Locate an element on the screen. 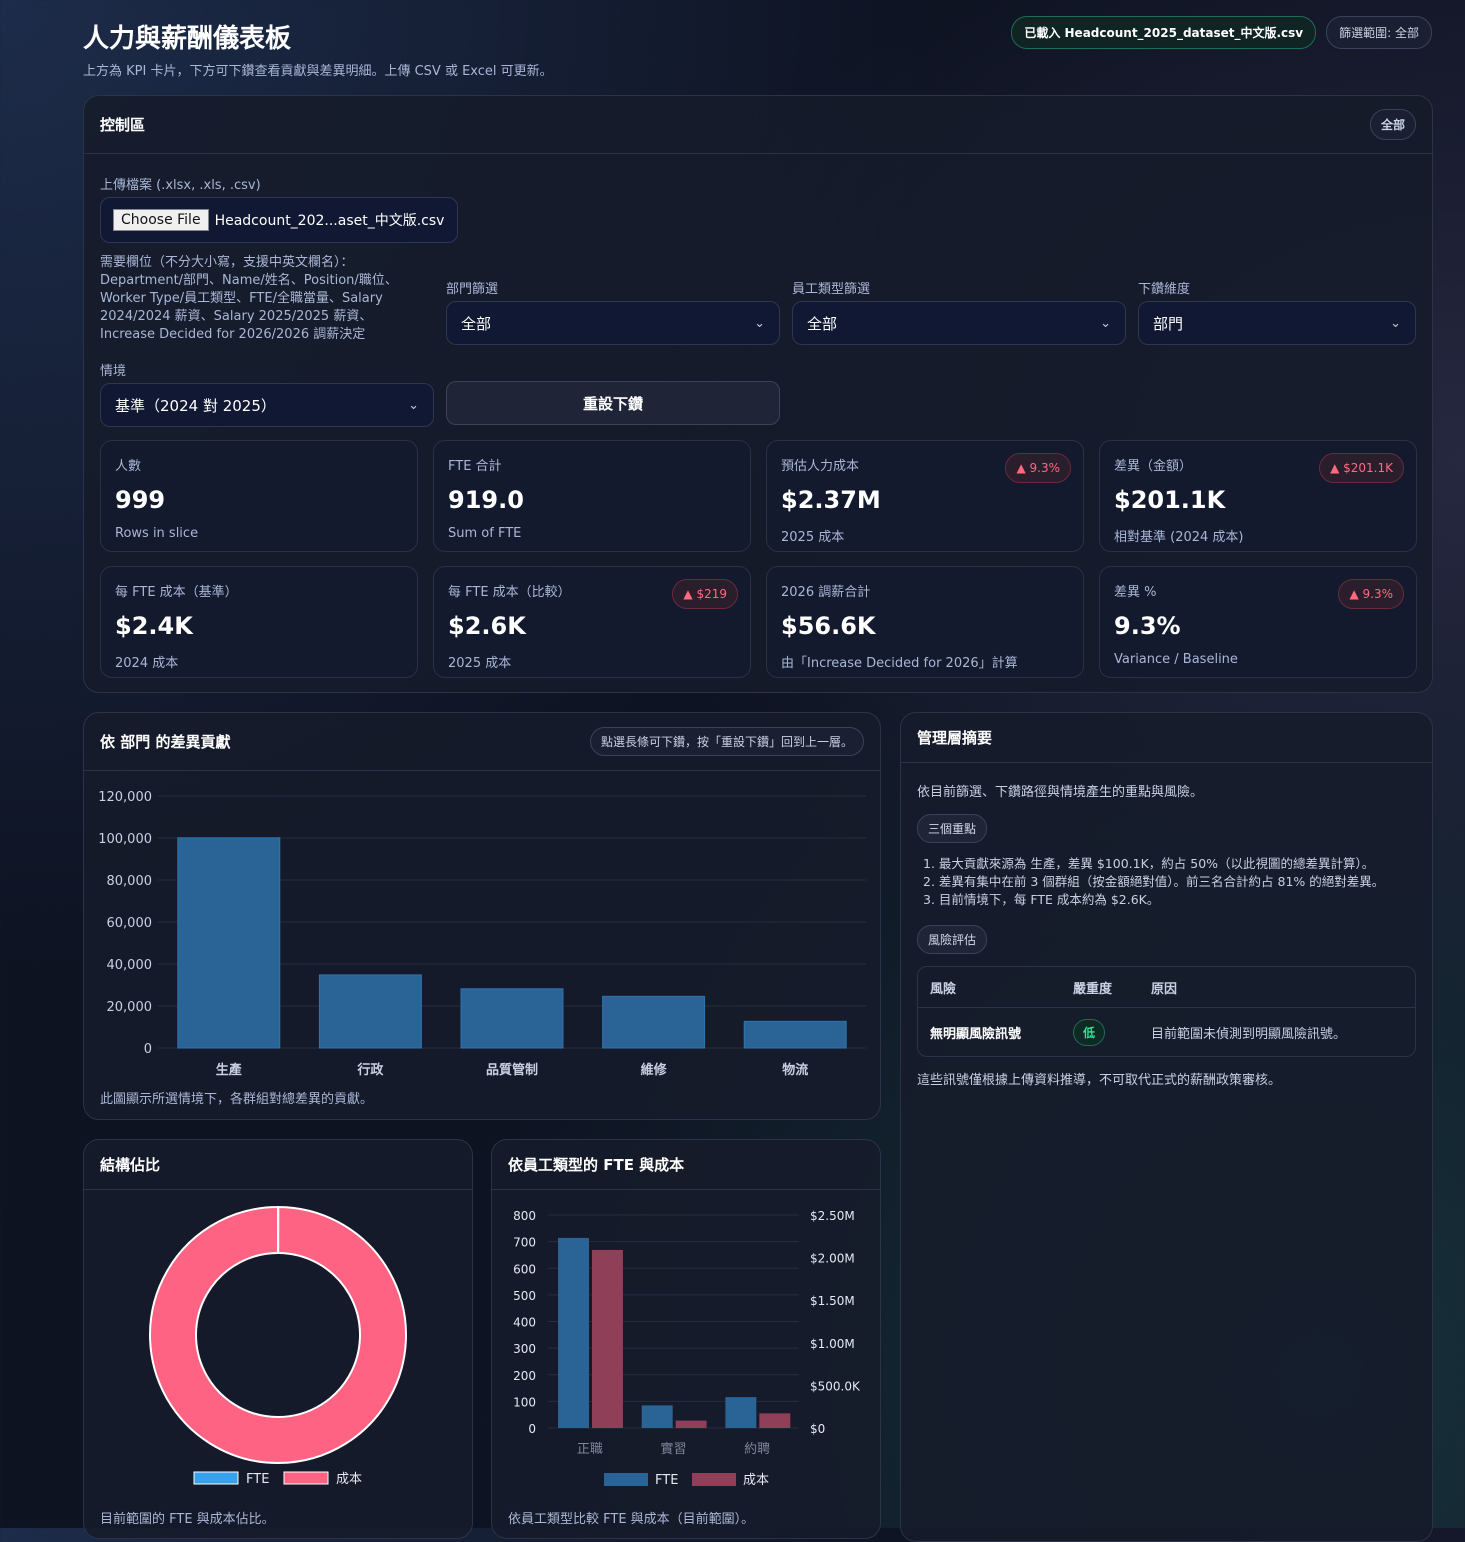  scenario-select: 基準（2024 對 2025）⌄ is located at coordinates (267, 405).